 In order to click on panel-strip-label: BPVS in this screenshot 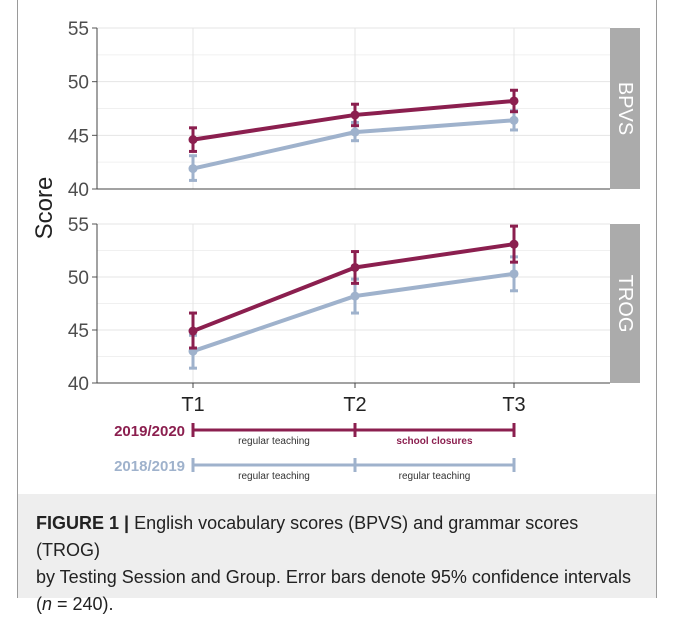, I will do `click(625, 108)`.